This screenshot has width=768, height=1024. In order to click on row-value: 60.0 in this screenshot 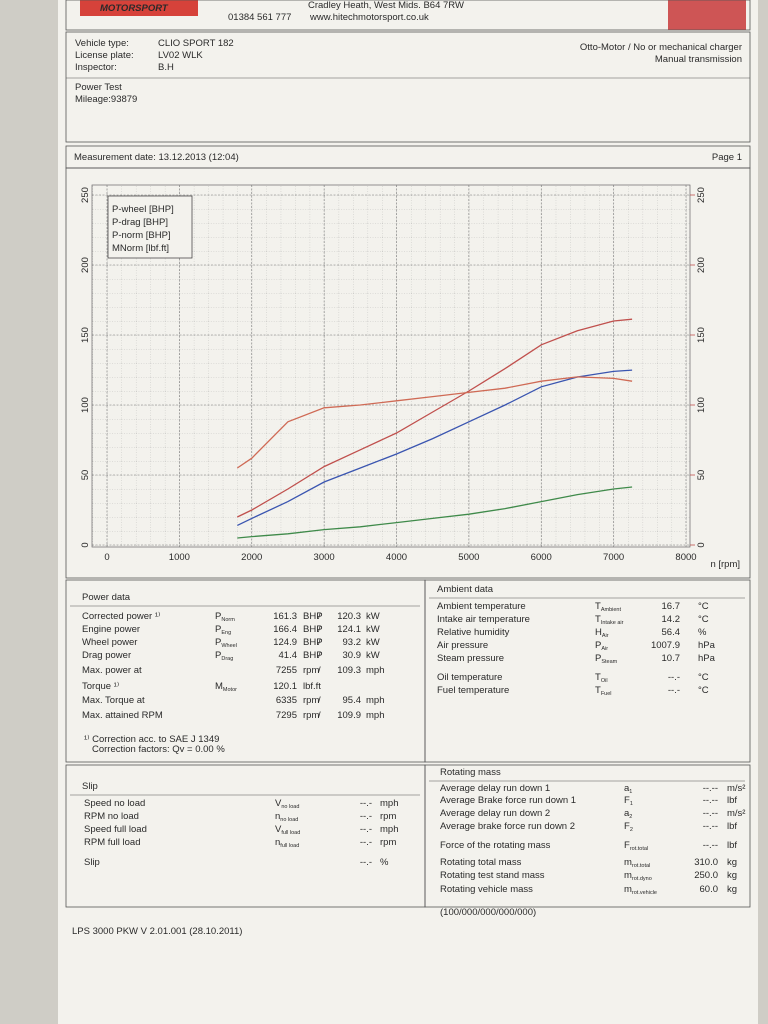, I will do `click(709, 889)`.